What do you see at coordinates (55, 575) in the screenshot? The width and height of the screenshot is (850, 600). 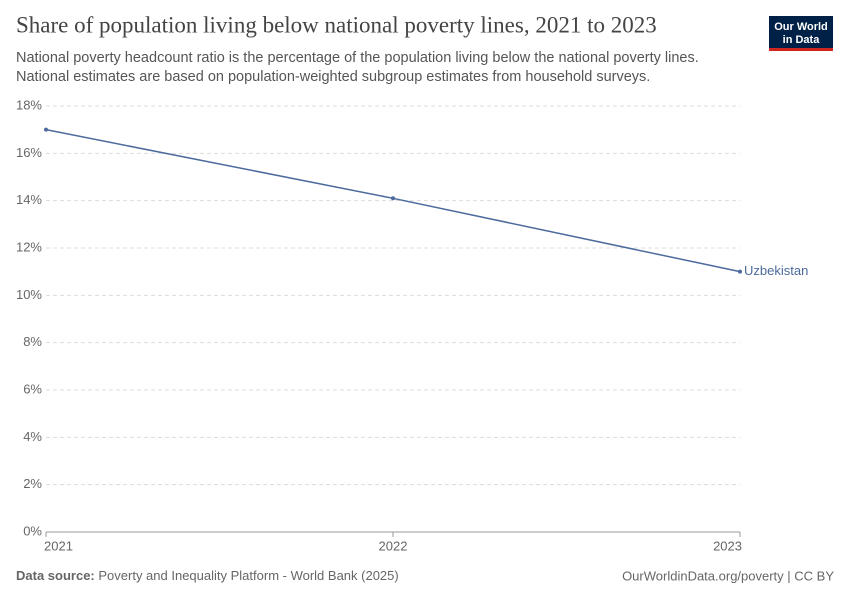 I see `source-label: Data source:` at bounding box center [55, 575].